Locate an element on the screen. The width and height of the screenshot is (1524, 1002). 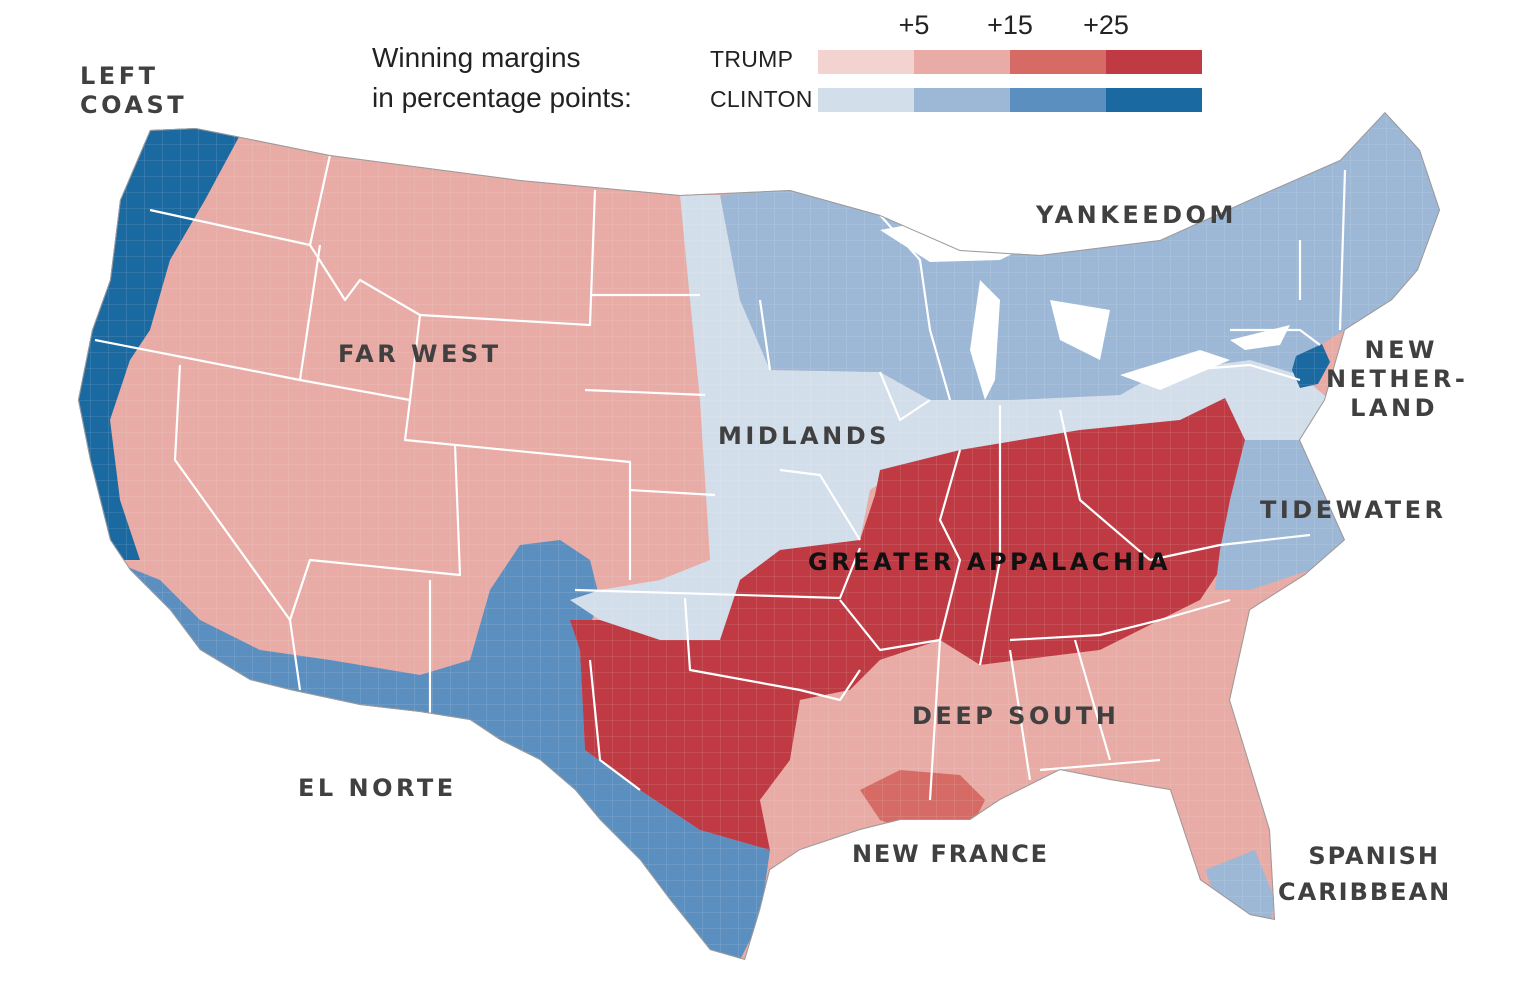
label-yankeedom: YANKEEDOM is located at coordinates (1136, 215).